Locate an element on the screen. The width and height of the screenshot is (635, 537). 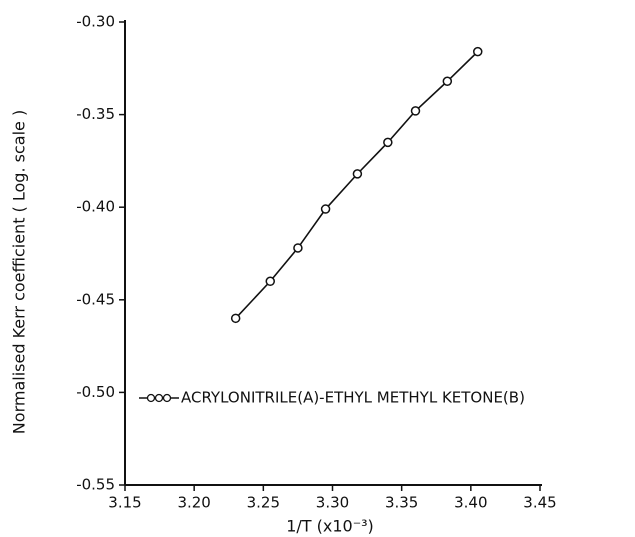
x-tick-label: 3.15 is located at coordinates (124, 503).